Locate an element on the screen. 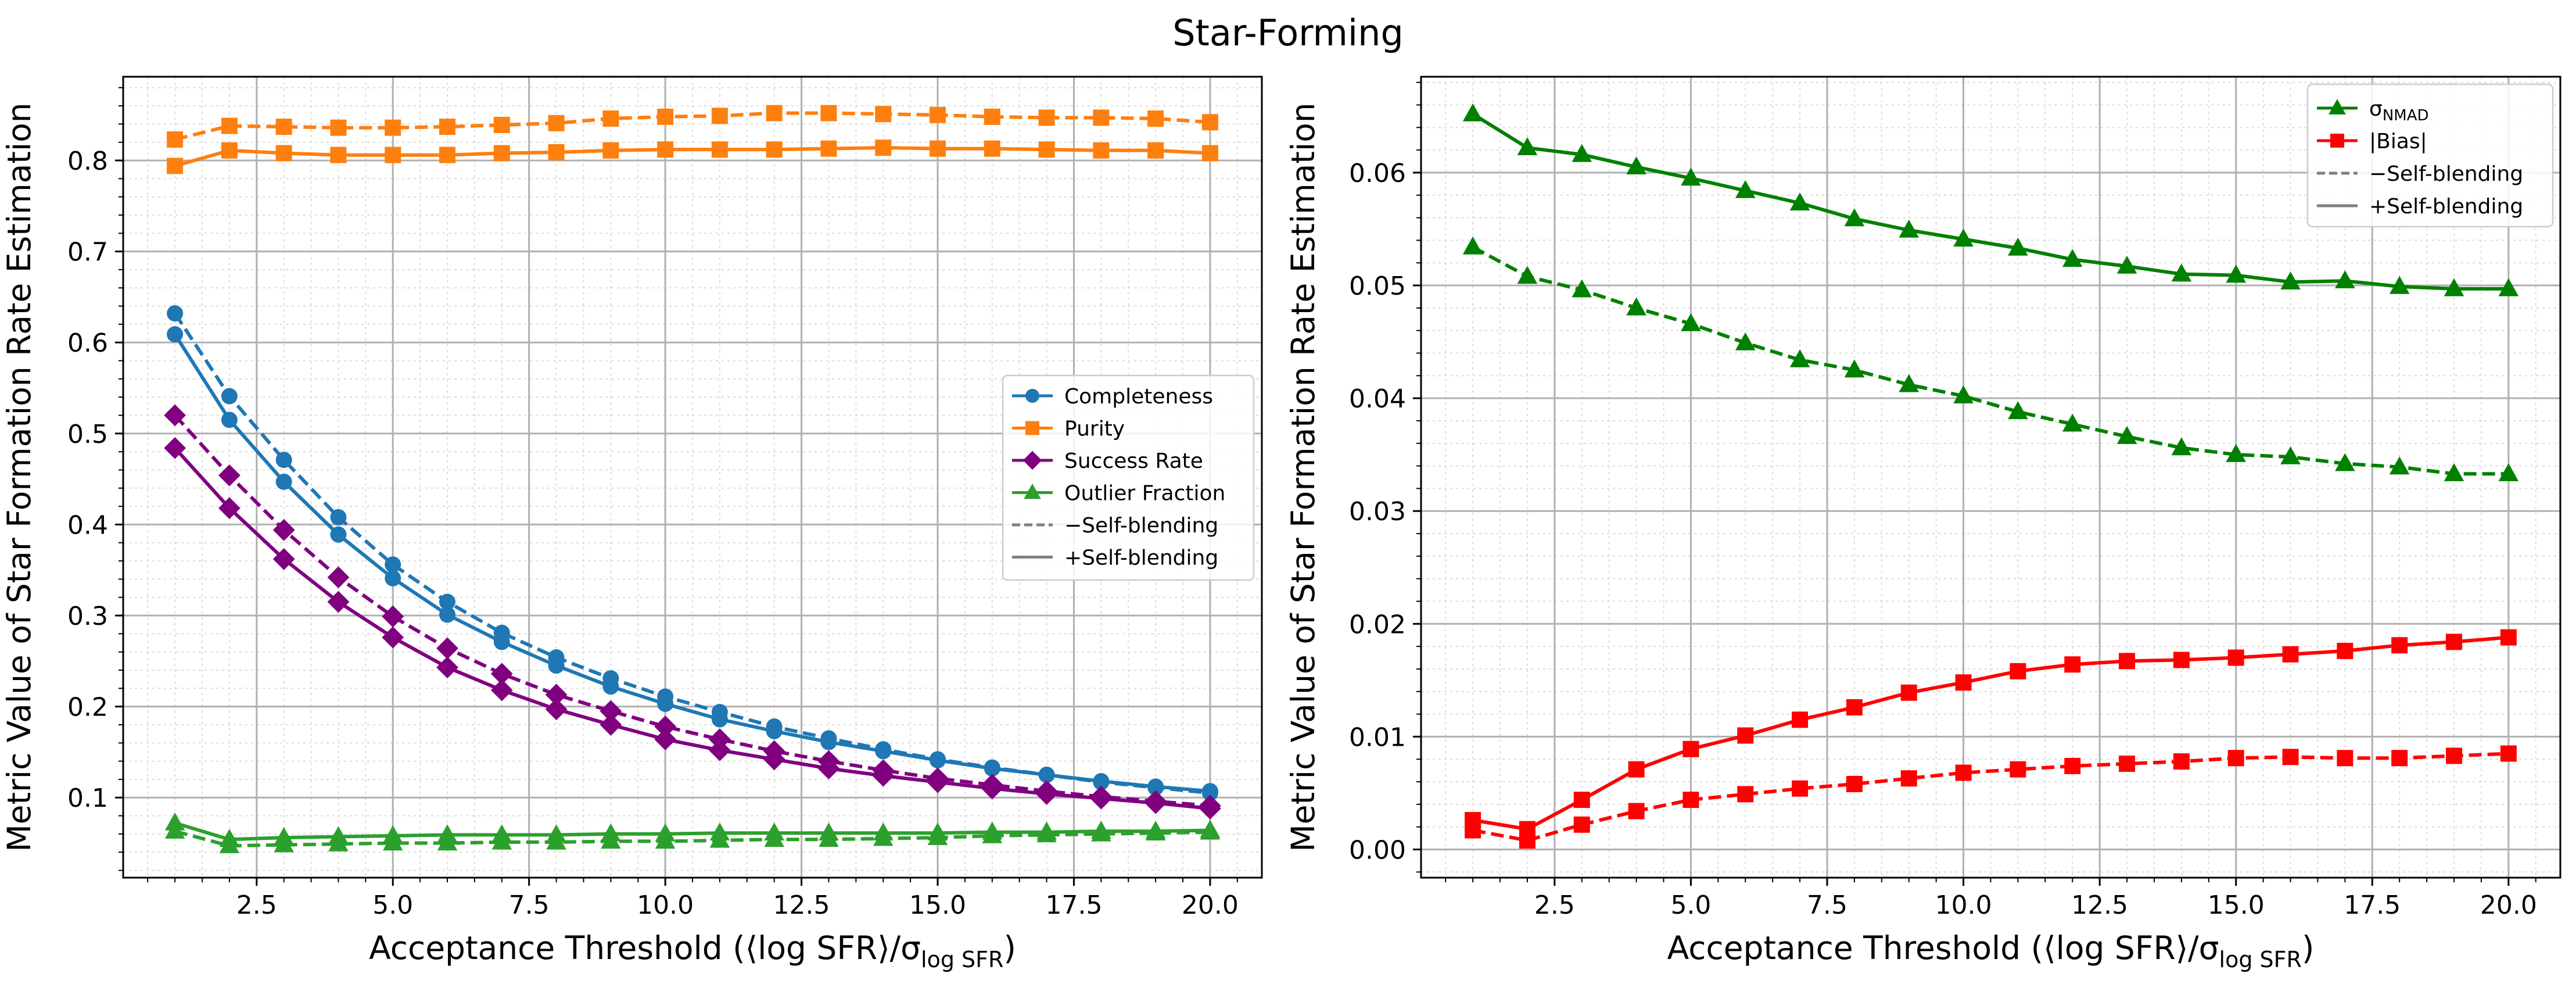 Image resolution: width=2576 pixels, height=991 pixels. y-tick-label: 0.04 is located at coordinates (1377, 399).